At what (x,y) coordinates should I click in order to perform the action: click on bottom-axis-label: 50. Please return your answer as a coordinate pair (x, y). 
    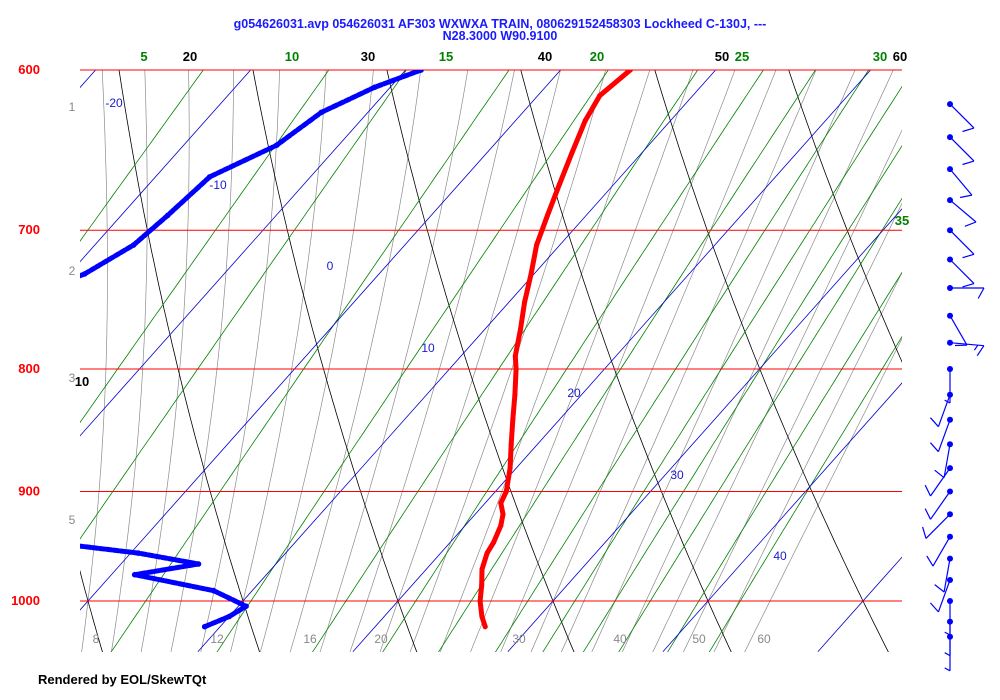
    Looking at the image, I should click on (699, 639).